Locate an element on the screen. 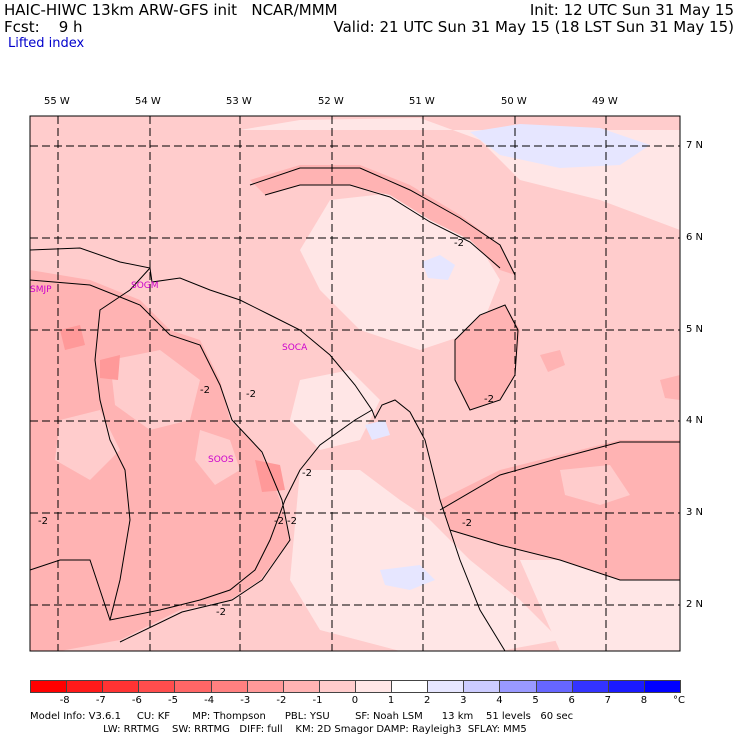  station-label-soca: SOCA is located at coordinates (295, 348).